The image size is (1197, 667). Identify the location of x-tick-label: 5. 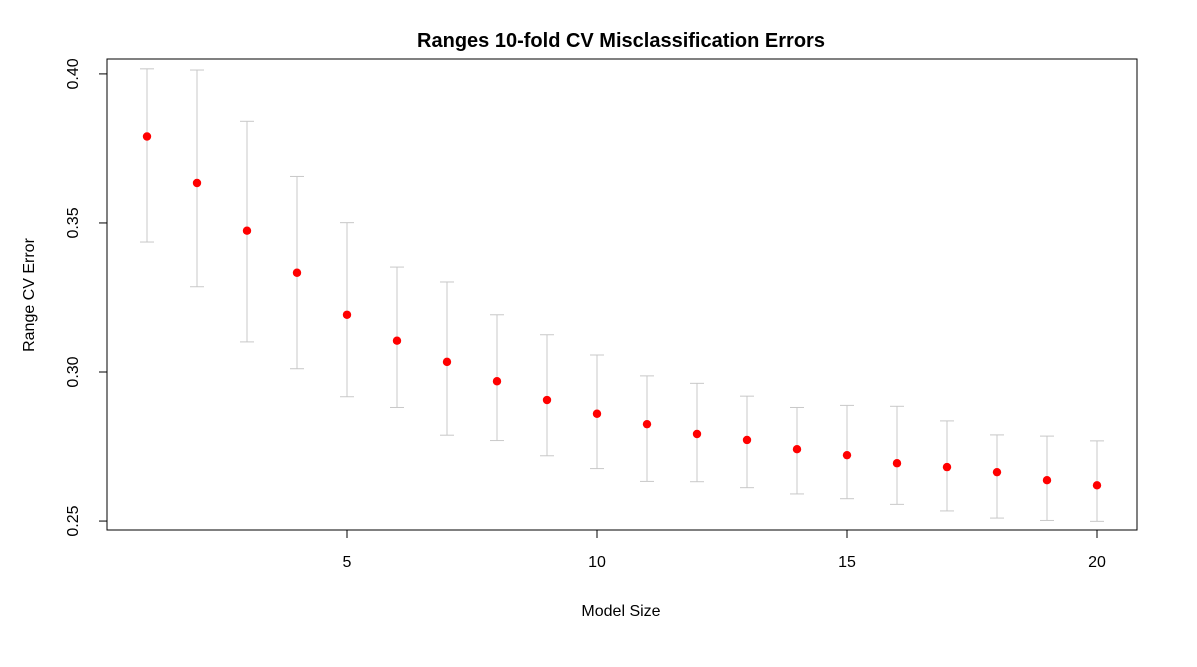
(347, 562).